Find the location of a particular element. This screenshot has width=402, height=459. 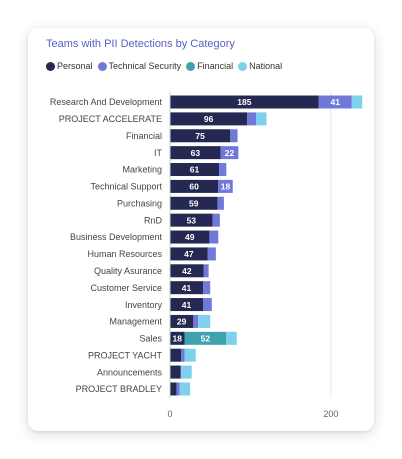

data-label: 75 is located at coordinates (200, 136).